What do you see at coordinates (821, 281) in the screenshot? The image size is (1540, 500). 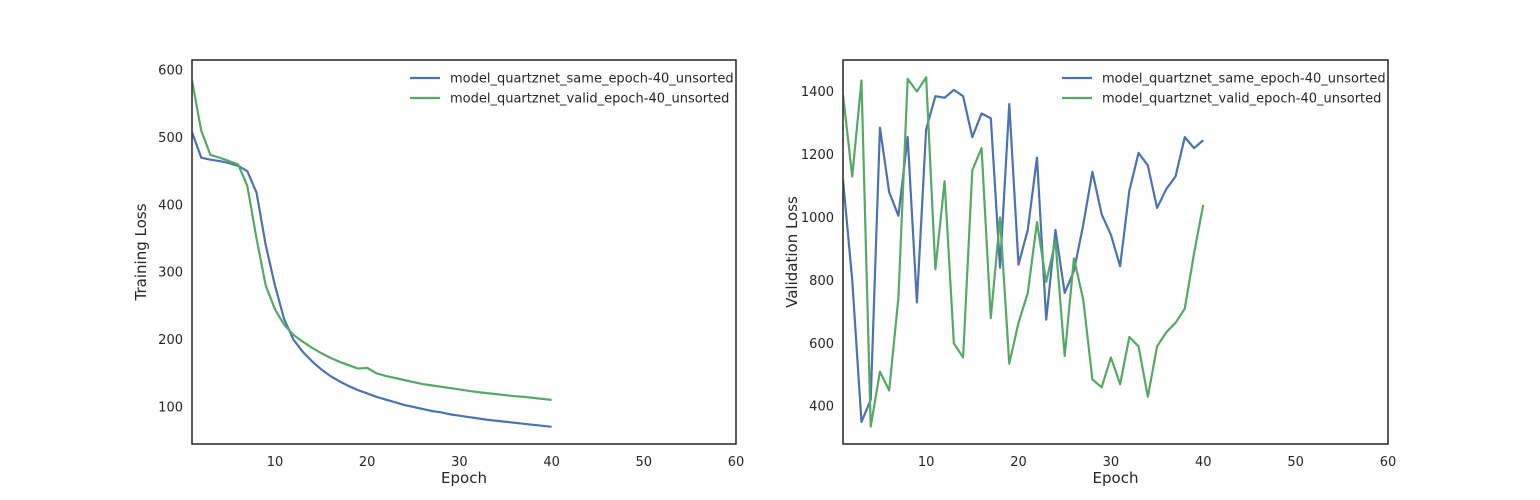 I see `y-tick-label: 800` at bounding box center [821, 281].